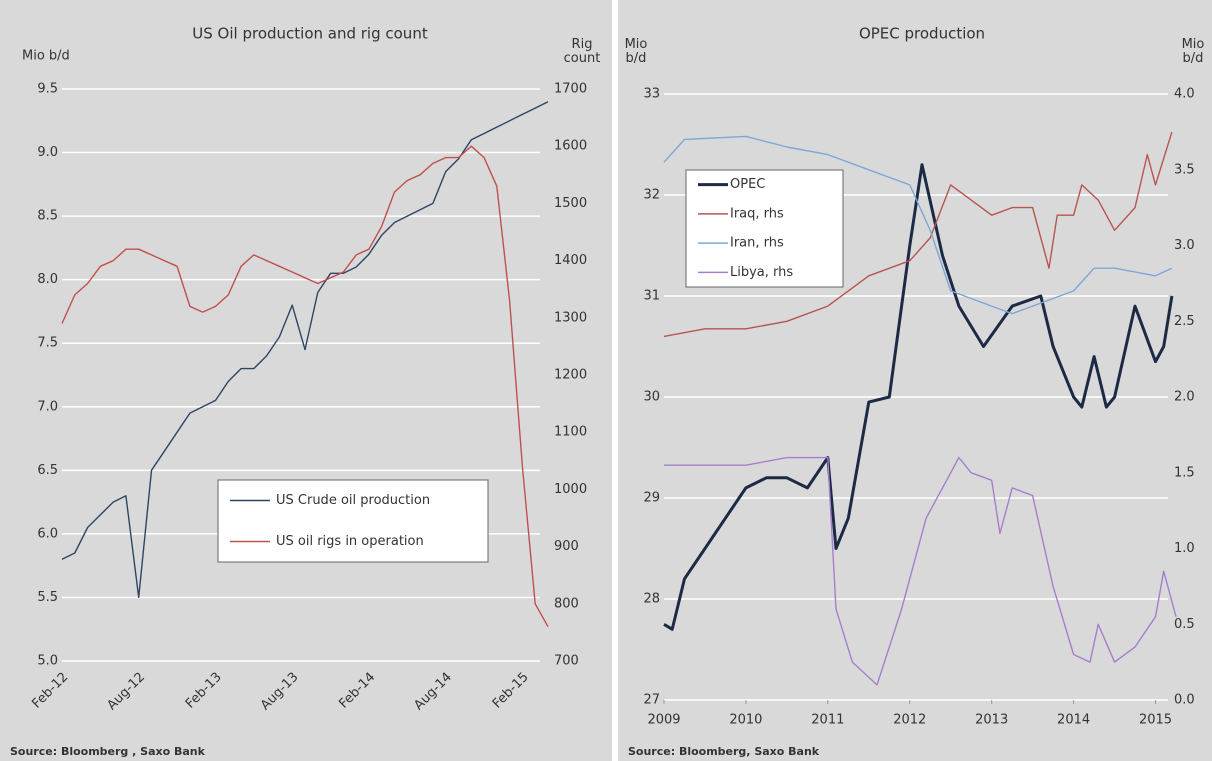  What do you see at coordinates (570, 203) in the screenshot?
I see `y2-tick-label: 1500` at bounding box center [570, 203].